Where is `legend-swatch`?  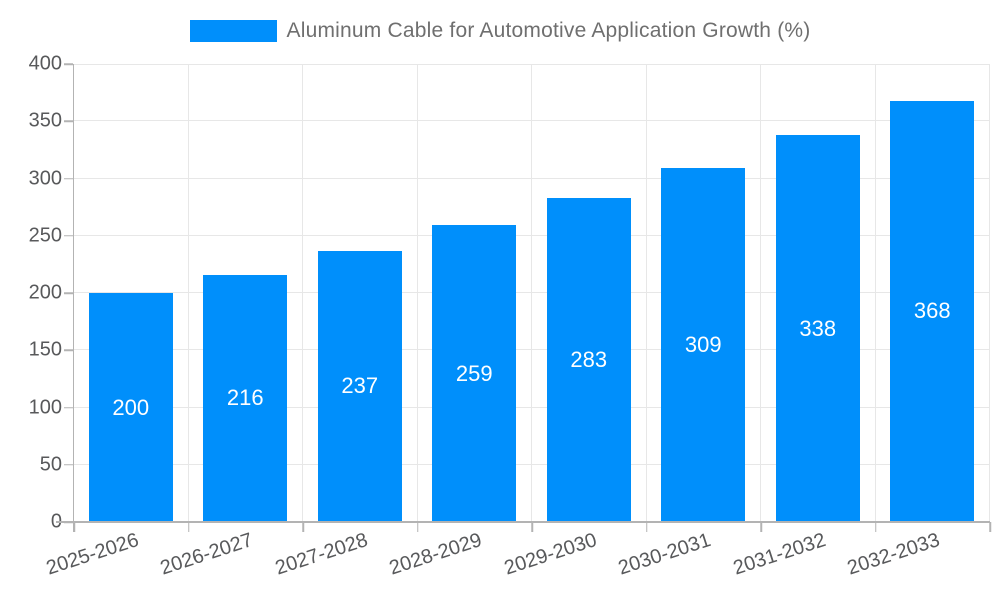 legend-swatch is located at coordinates (233, 31).